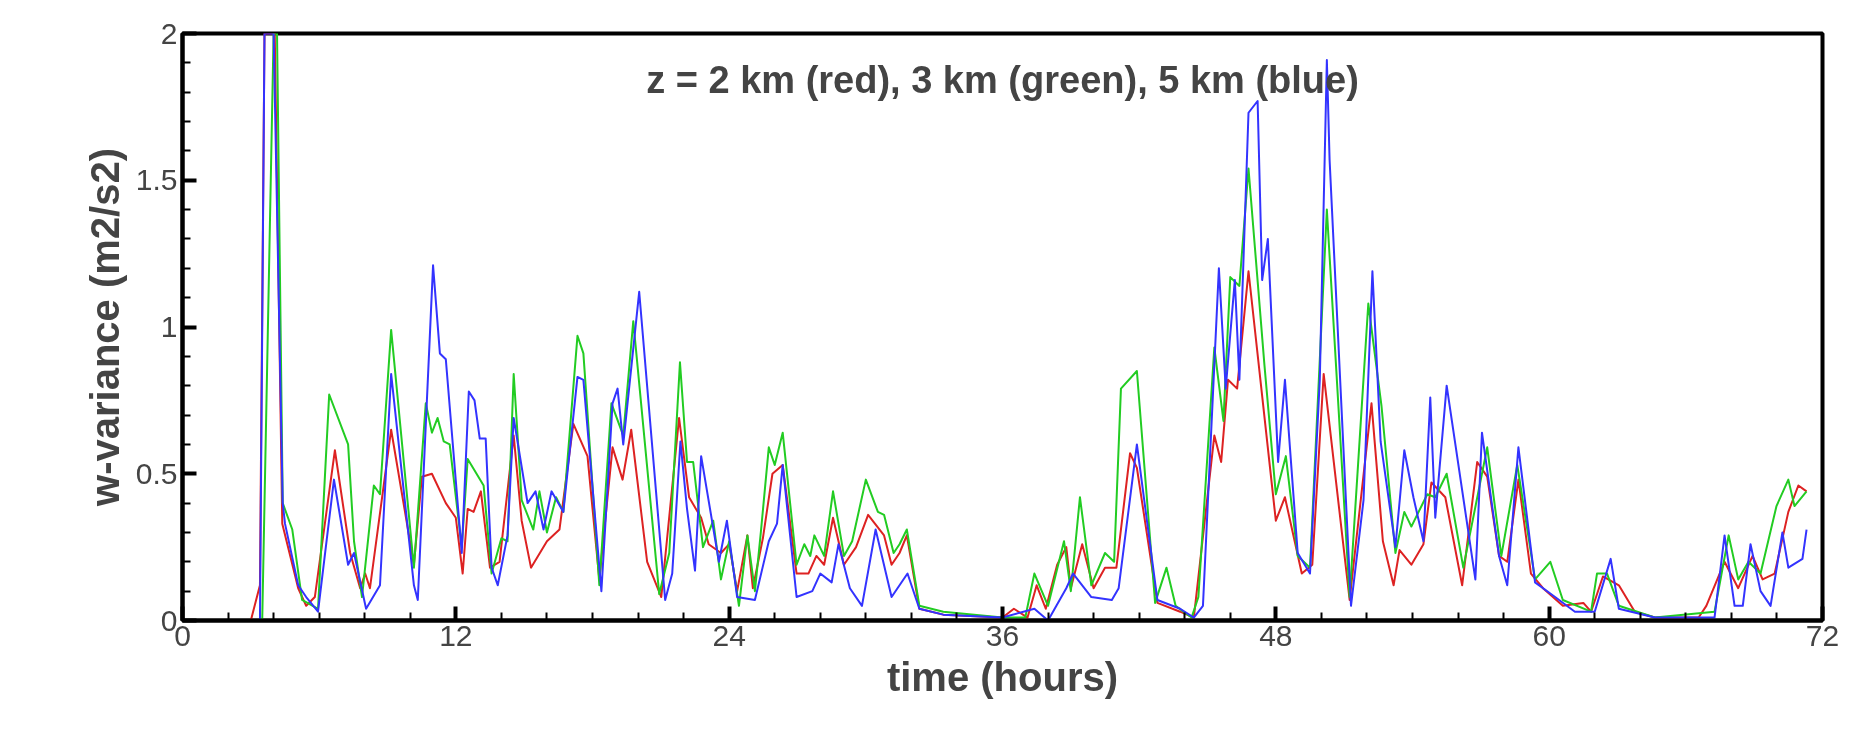 The width and height of the screenshot is (1849, 754). Describe the element at coordinates (169, 33) in the screenshot. I see `y-tick-label: 2` at that location.